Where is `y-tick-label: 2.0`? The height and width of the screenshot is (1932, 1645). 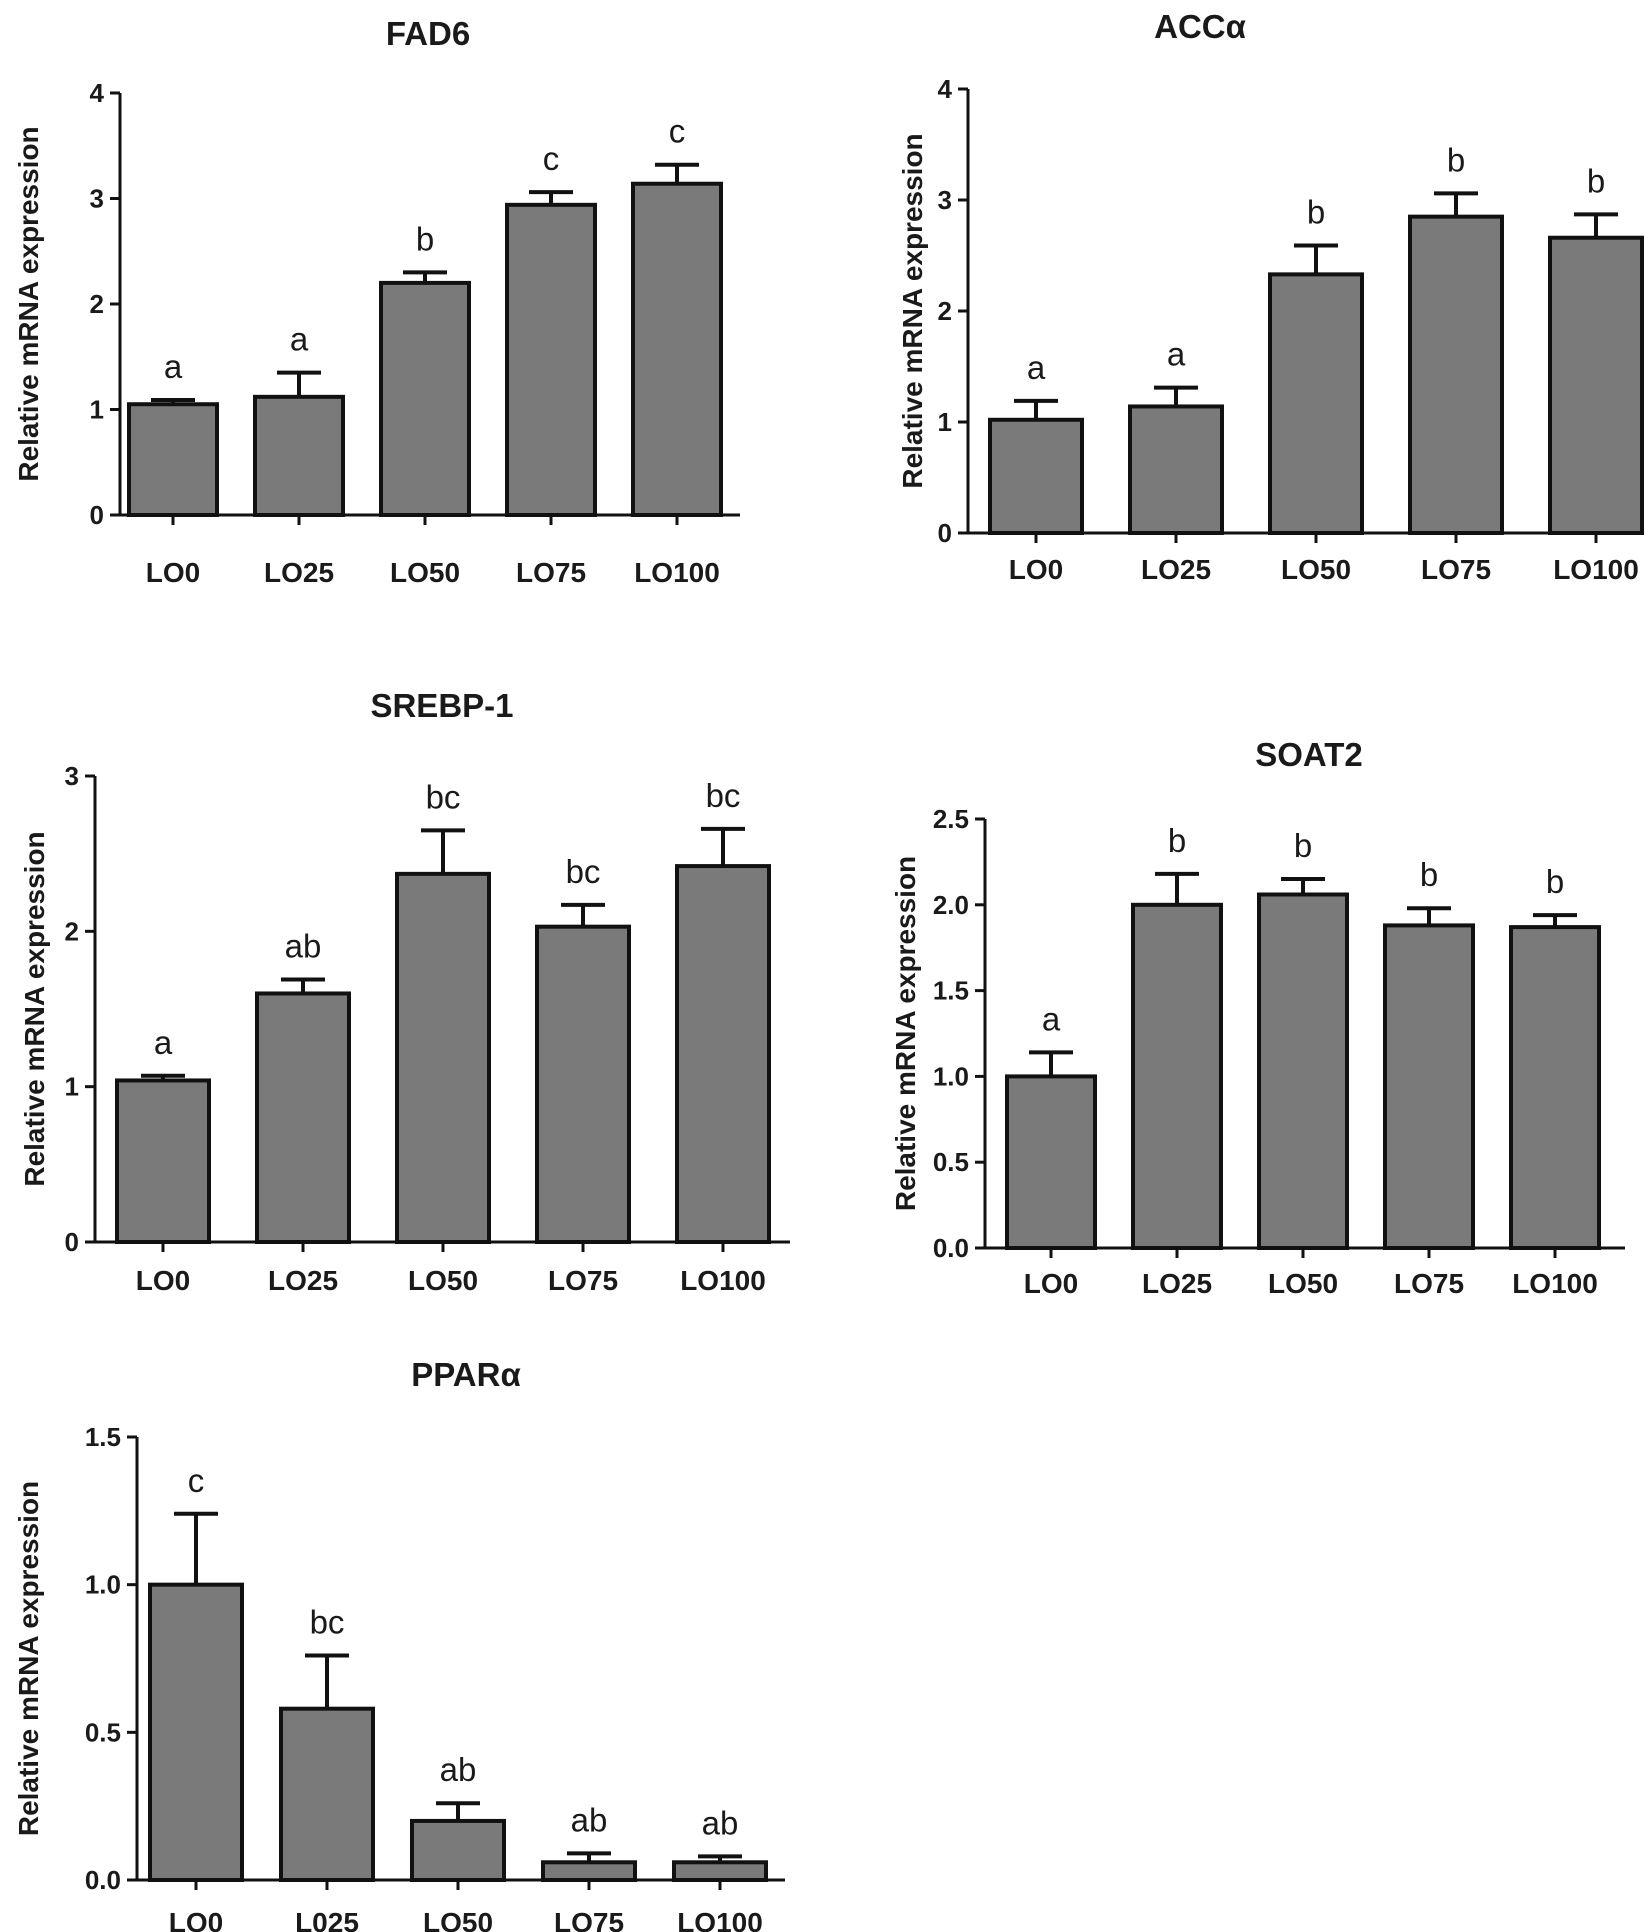 y-tick-label: 2.0 is located at coordinates (951, 905).